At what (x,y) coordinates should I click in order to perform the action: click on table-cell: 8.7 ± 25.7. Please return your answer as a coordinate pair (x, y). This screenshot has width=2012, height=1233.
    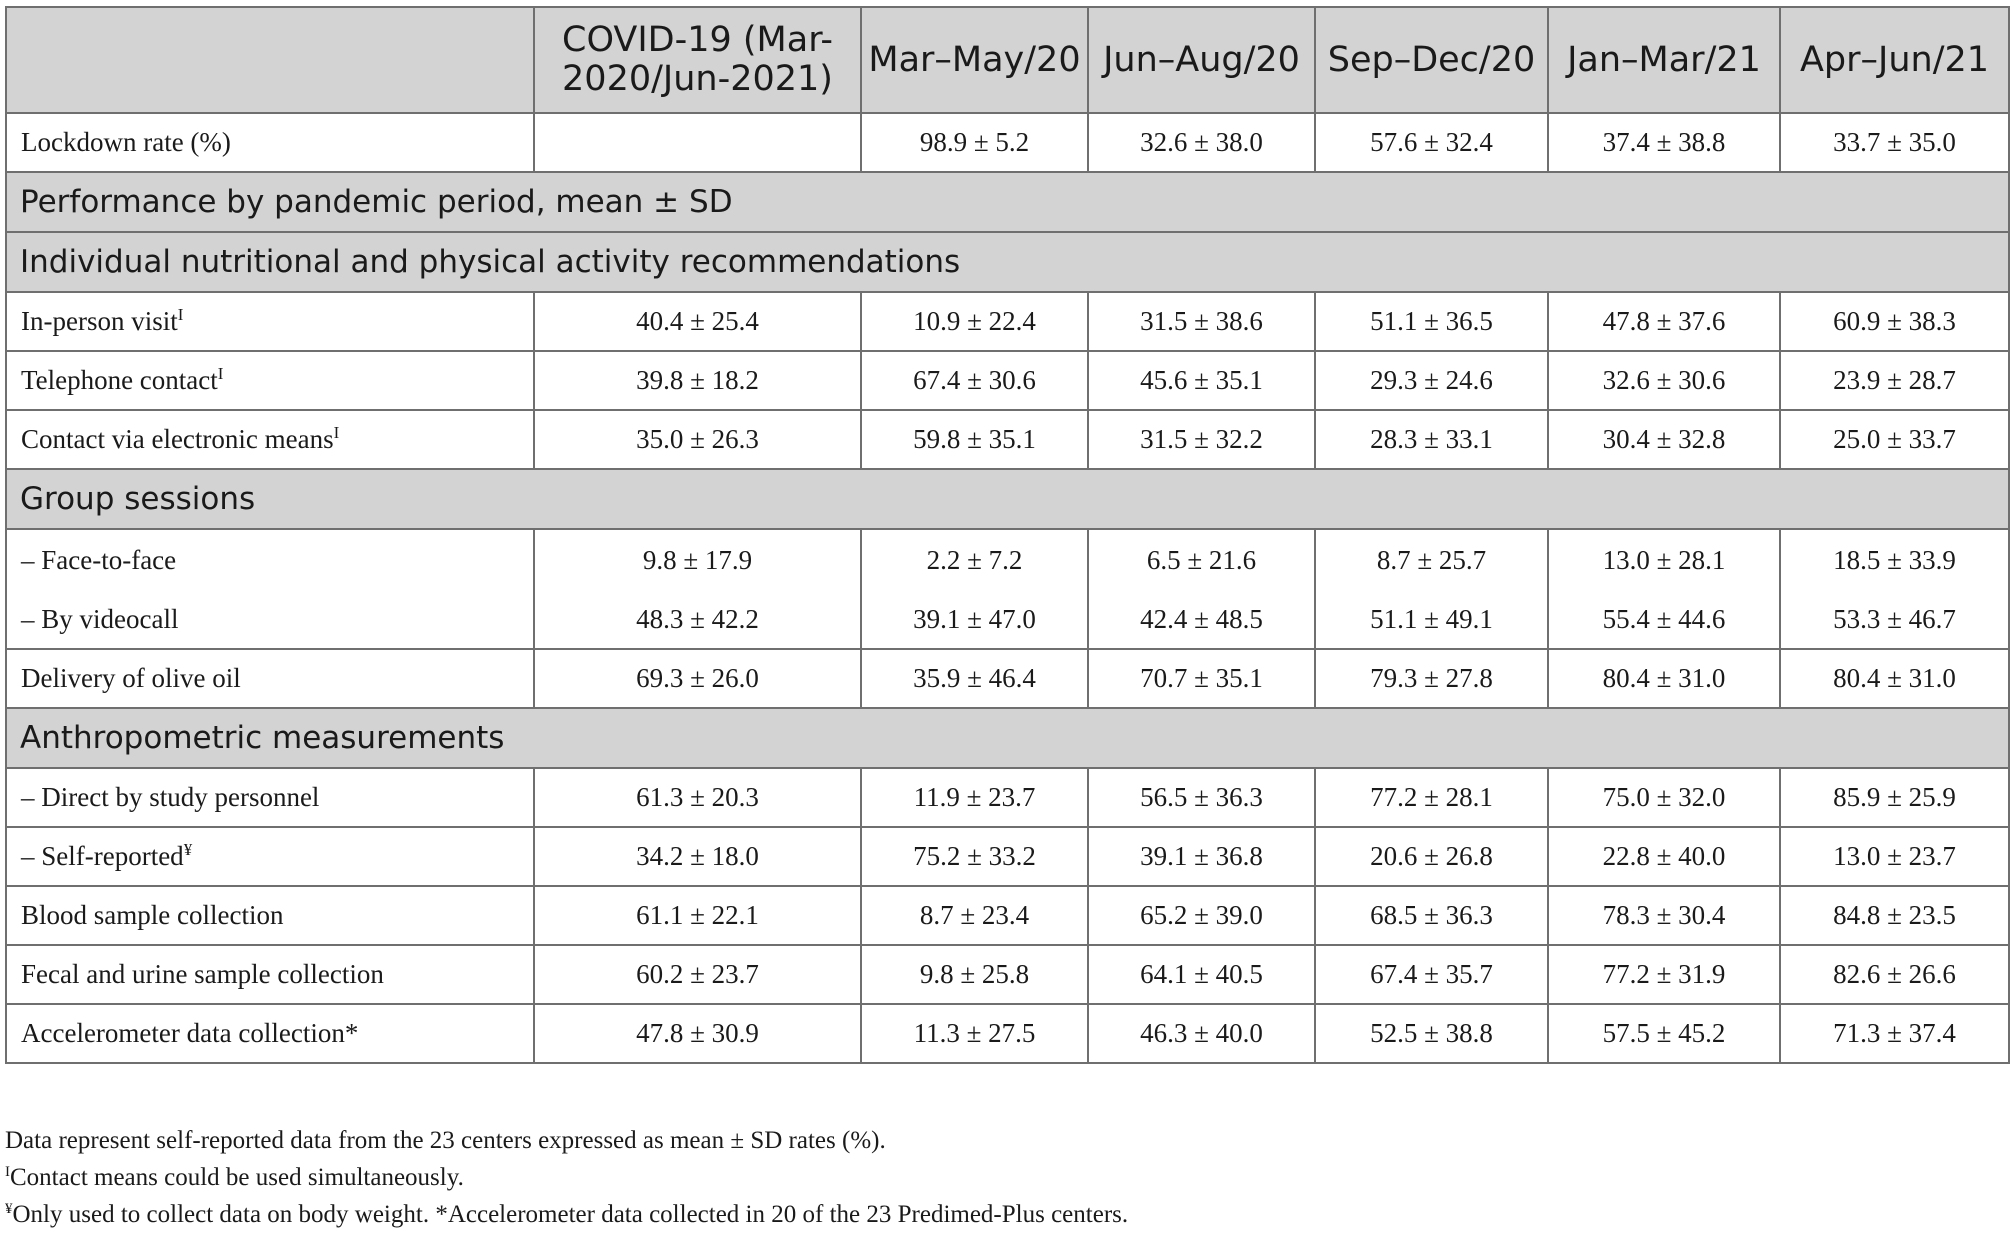
    Looking at the image, I should click on (1431, 559).